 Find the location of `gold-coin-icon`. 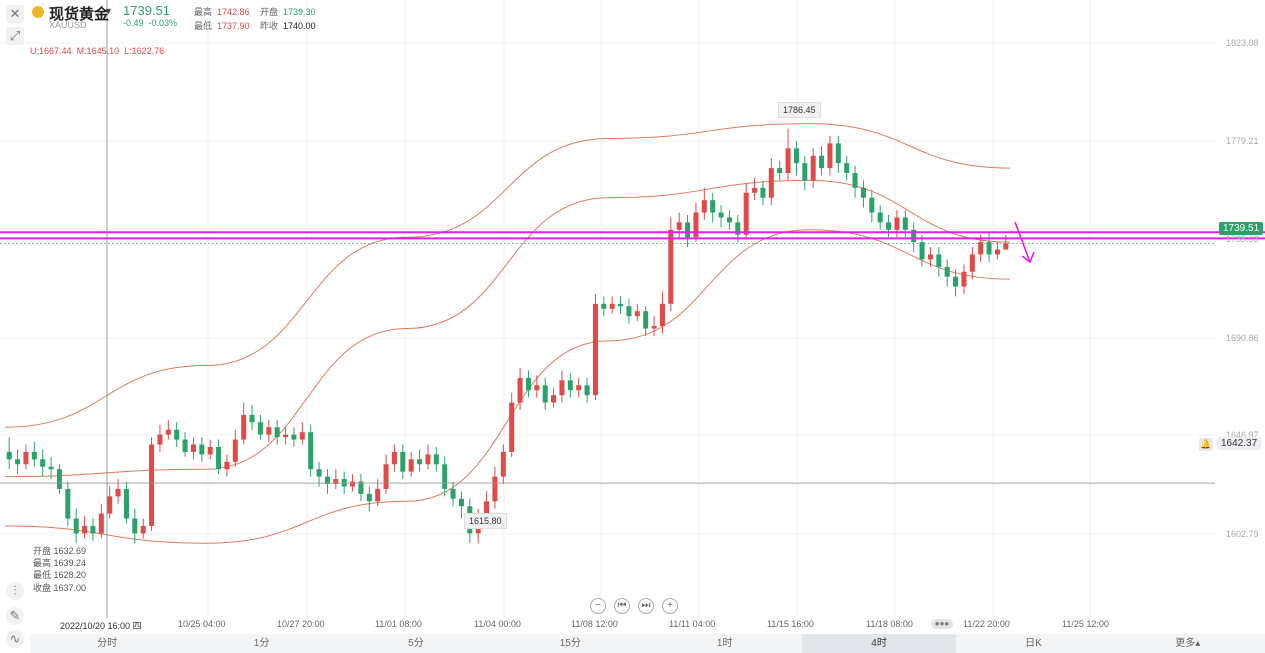

gold-coin-icon is located at coordinates (38, 12).